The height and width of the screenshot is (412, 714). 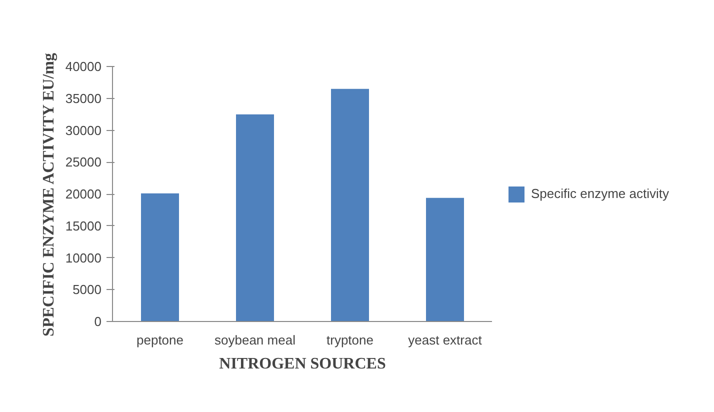 What do you see at coordinates (83, 162) in the screenshot?
I see `y-tick-label: 25000` at bounding box center [83, 162].